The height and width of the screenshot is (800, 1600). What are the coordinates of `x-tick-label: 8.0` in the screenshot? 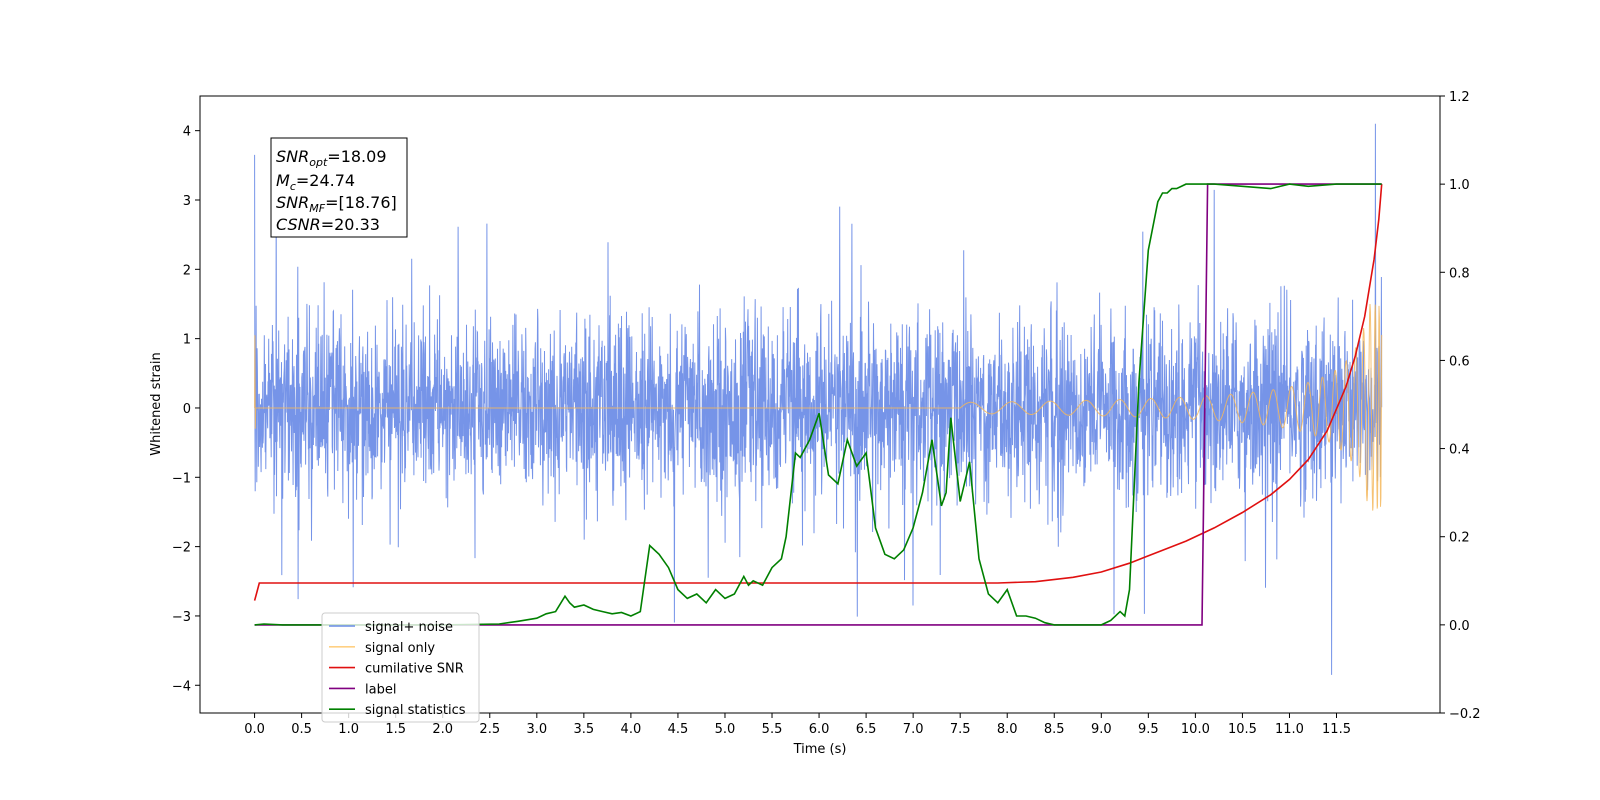 It's located at (1007, 729).